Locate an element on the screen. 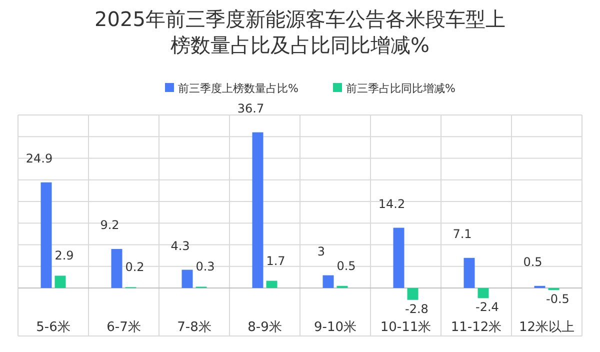  data-label: 3 is located at coordinates (321, 251).